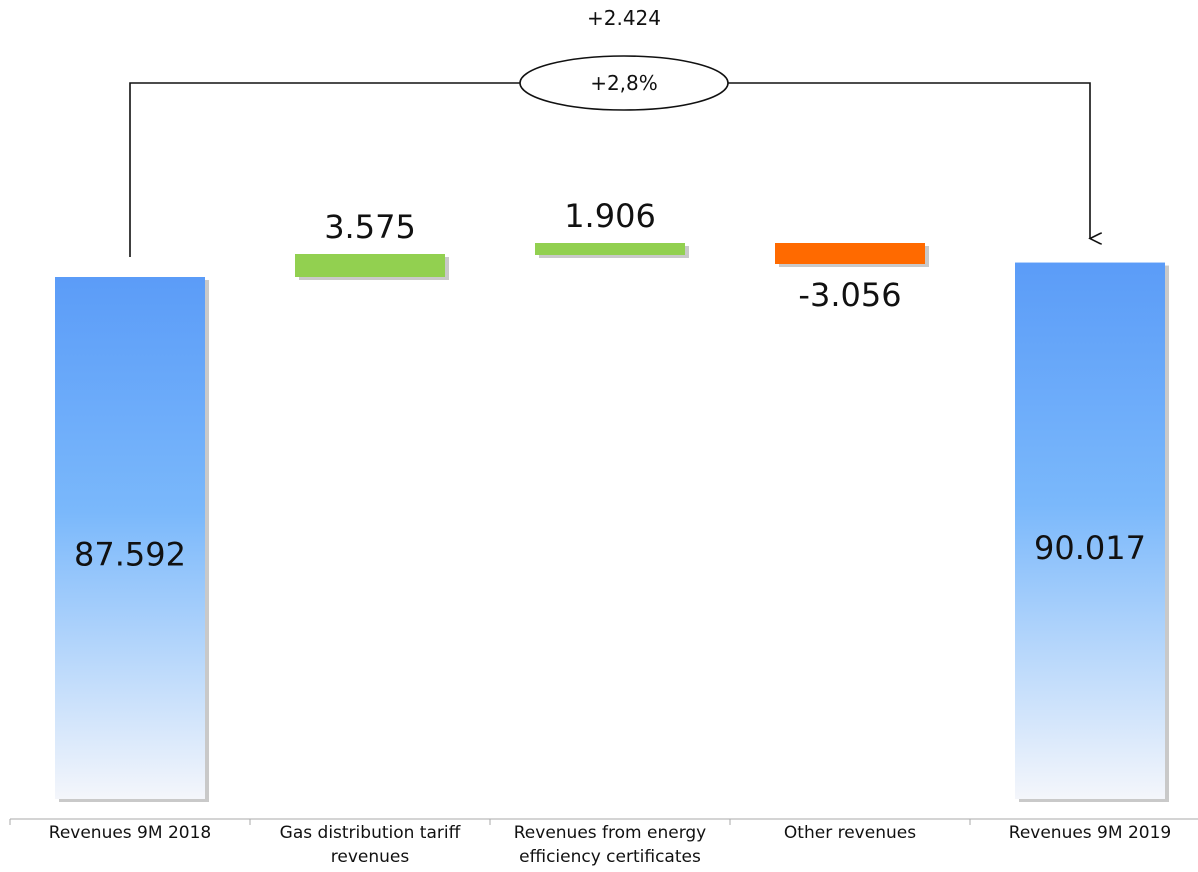  I want to click on change-percent-label: +2,8%, so click(624, 83).